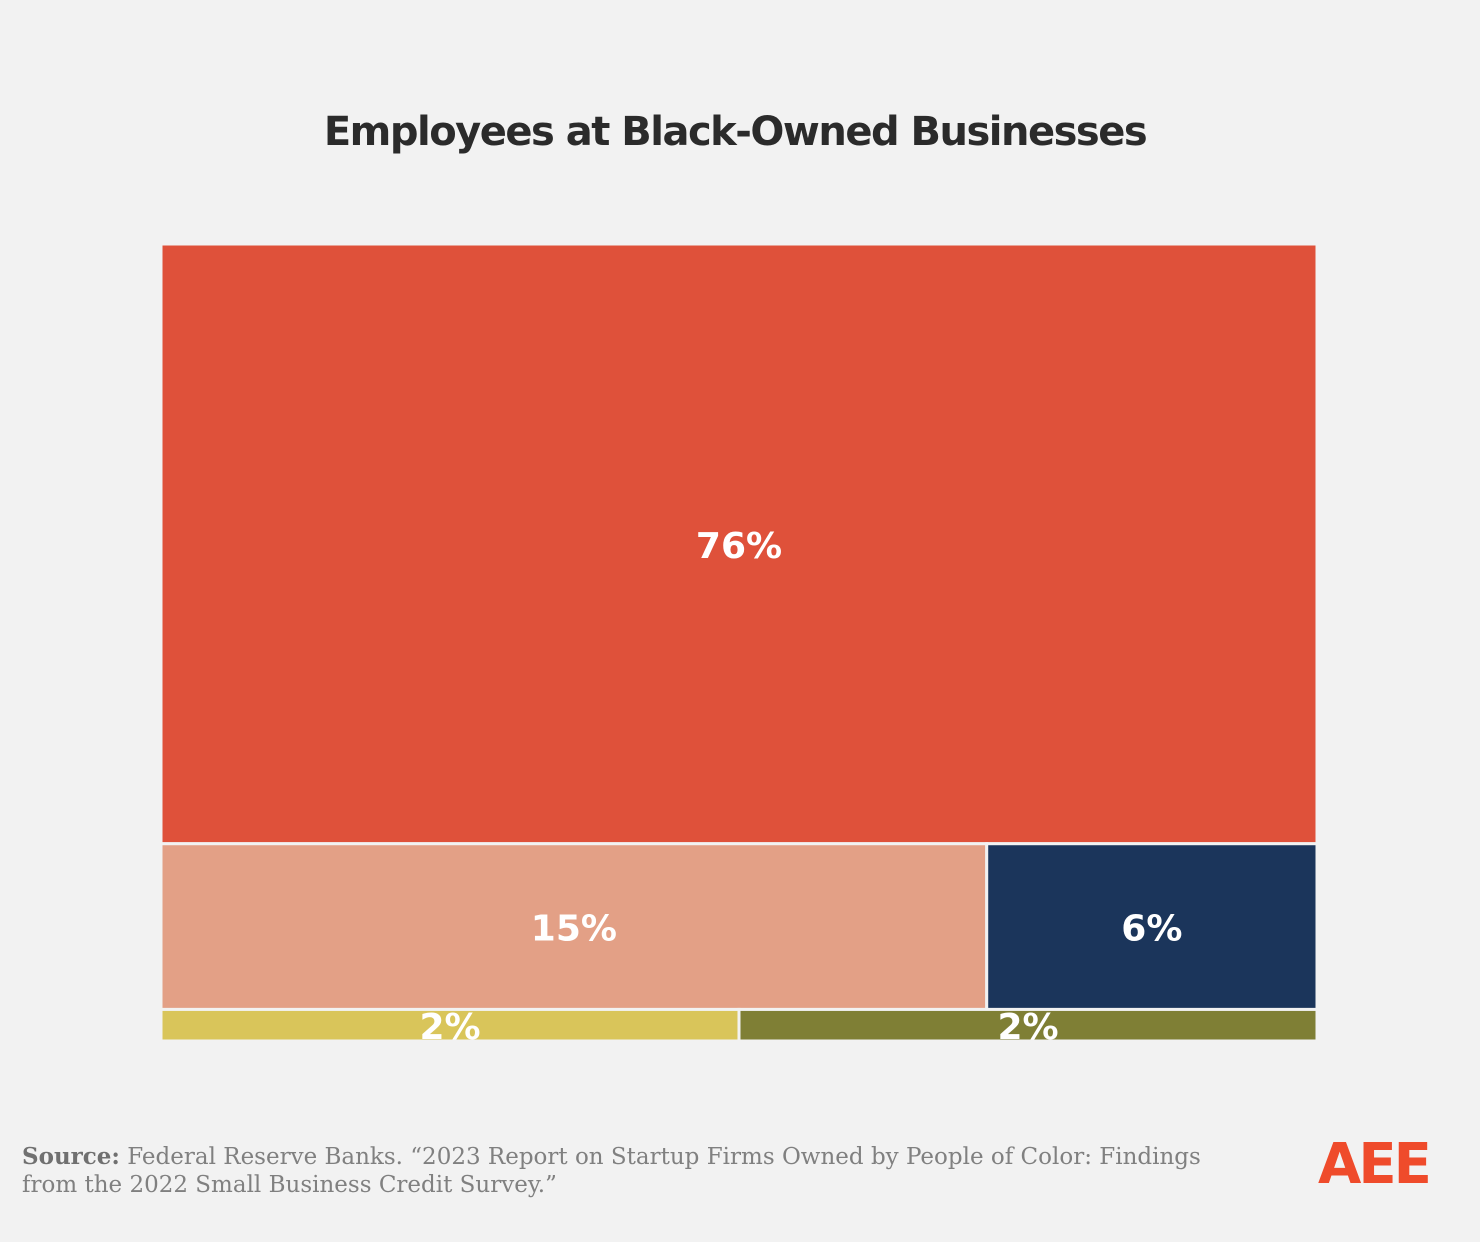 The image size is (1480, 1242). I want to click on value-label: 6%, so click(1151, 929).